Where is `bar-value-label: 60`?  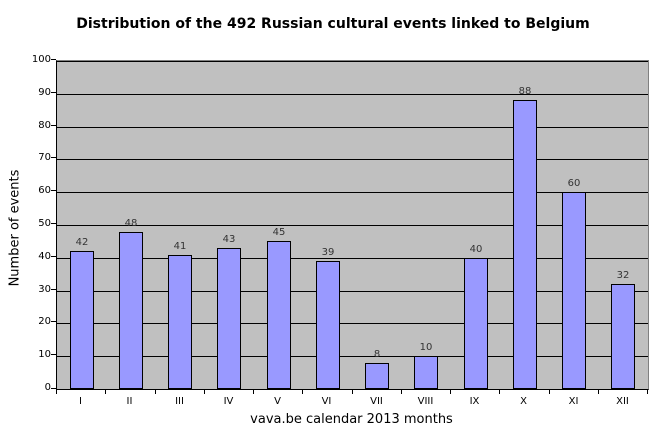
bar-value-label: 60 is located at coordinates (574, 183).